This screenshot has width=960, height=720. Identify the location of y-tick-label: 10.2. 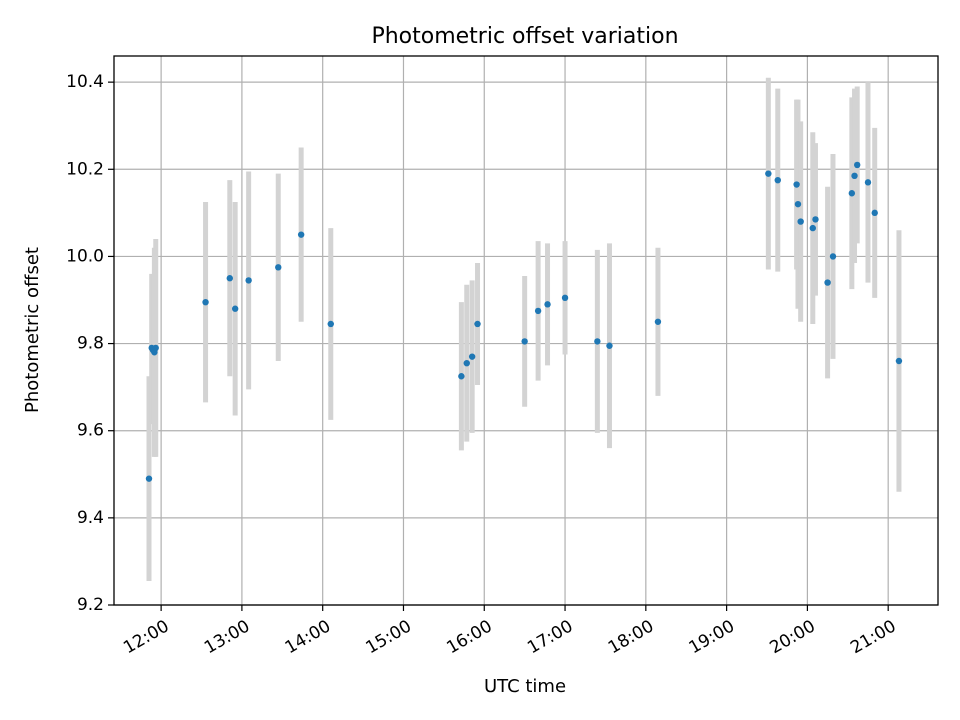
(85, 169).